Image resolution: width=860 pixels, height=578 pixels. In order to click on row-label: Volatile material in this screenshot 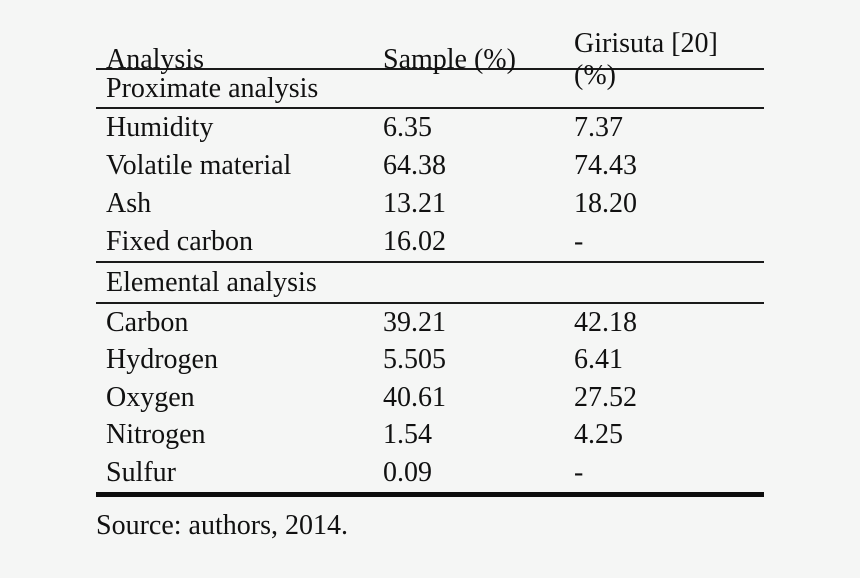, I will do `click(199, 165)`.